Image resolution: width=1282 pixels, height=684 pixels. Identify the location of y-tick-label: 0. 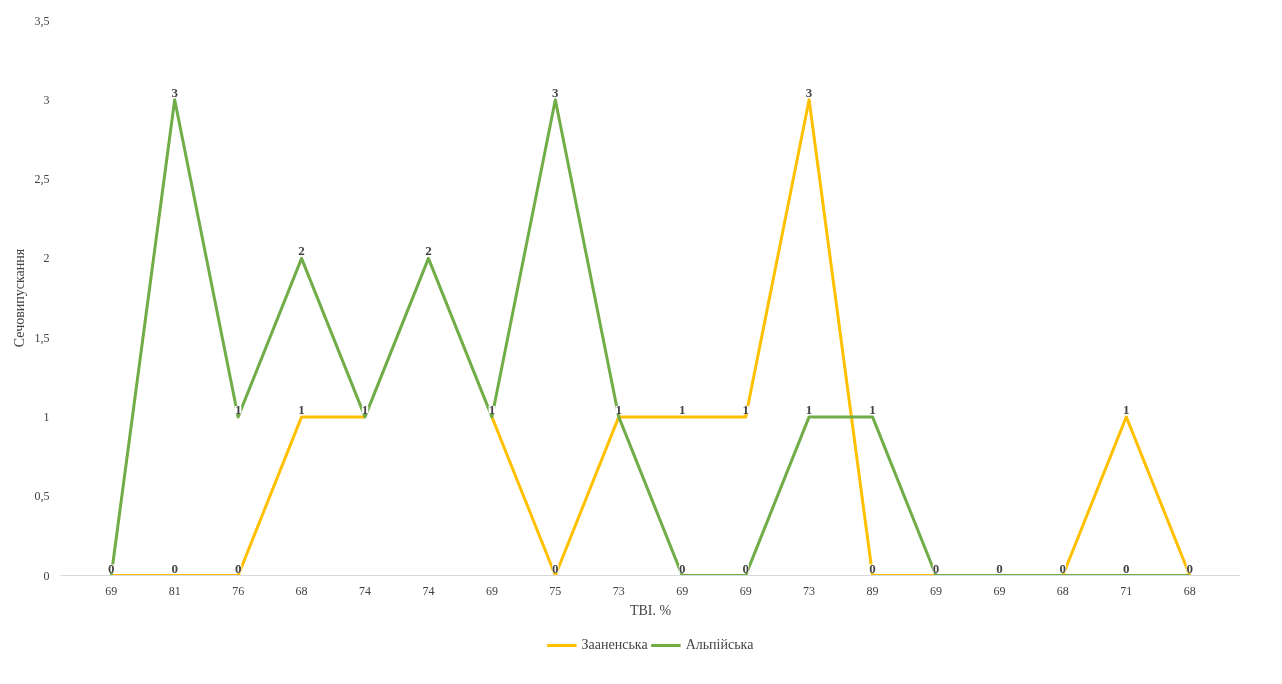
(46, 575).